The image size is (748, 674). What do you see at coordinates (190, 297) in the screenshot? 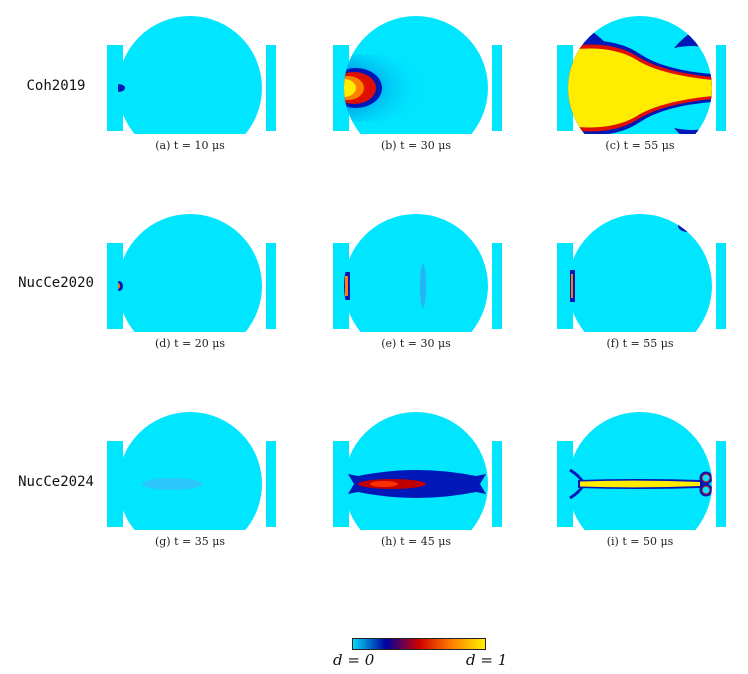
I see `panel-d: (d) t = 20 μs` at bounding box center [190, 297].